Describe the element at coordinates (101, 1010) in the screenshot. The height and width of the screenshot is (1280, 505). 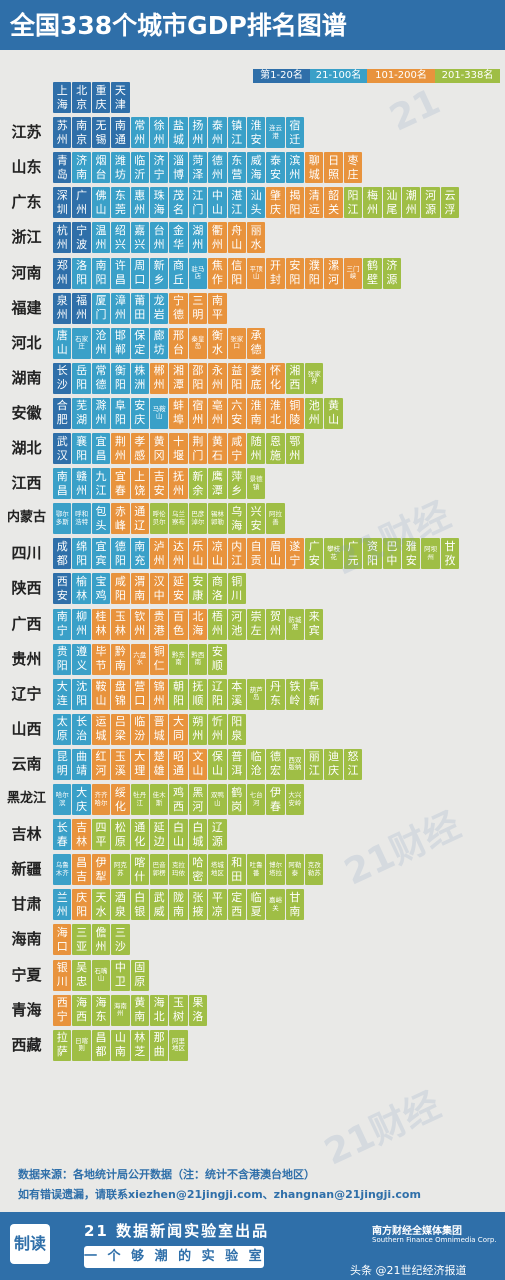
I see `city-cell: 海东` at that location.